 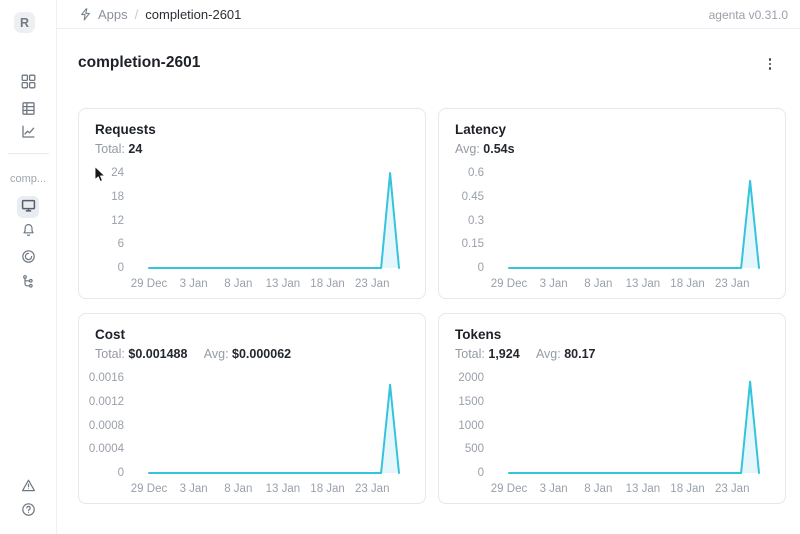 What do you see at coordinates (504, 354) in the screenshot?
I see `stat-value: 1,924` at bounding box center [504, 354].